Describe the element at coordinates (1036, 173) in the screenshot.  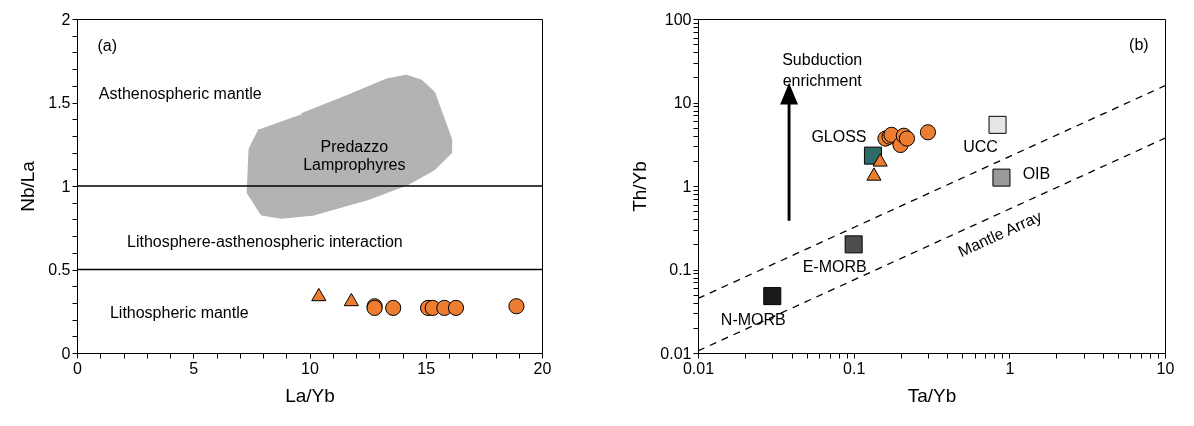
I see `series-label: OIB` at that location.